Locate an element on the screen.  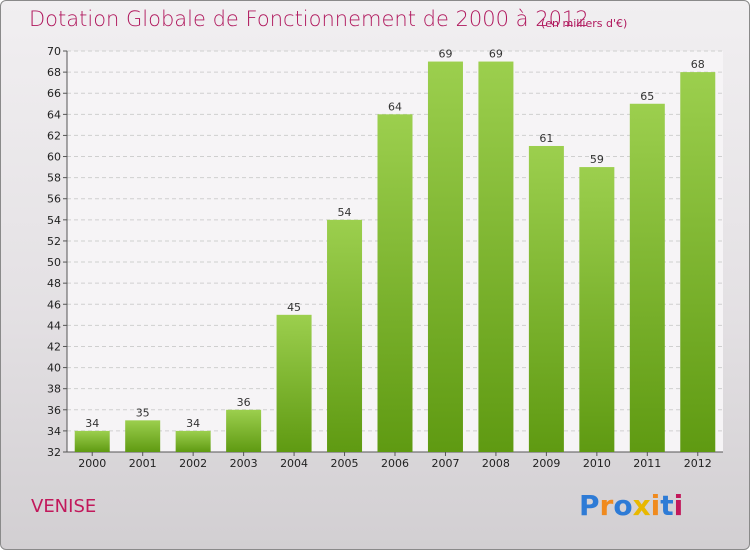
bar-value-label: 54 is located at coordinates (345, 212).